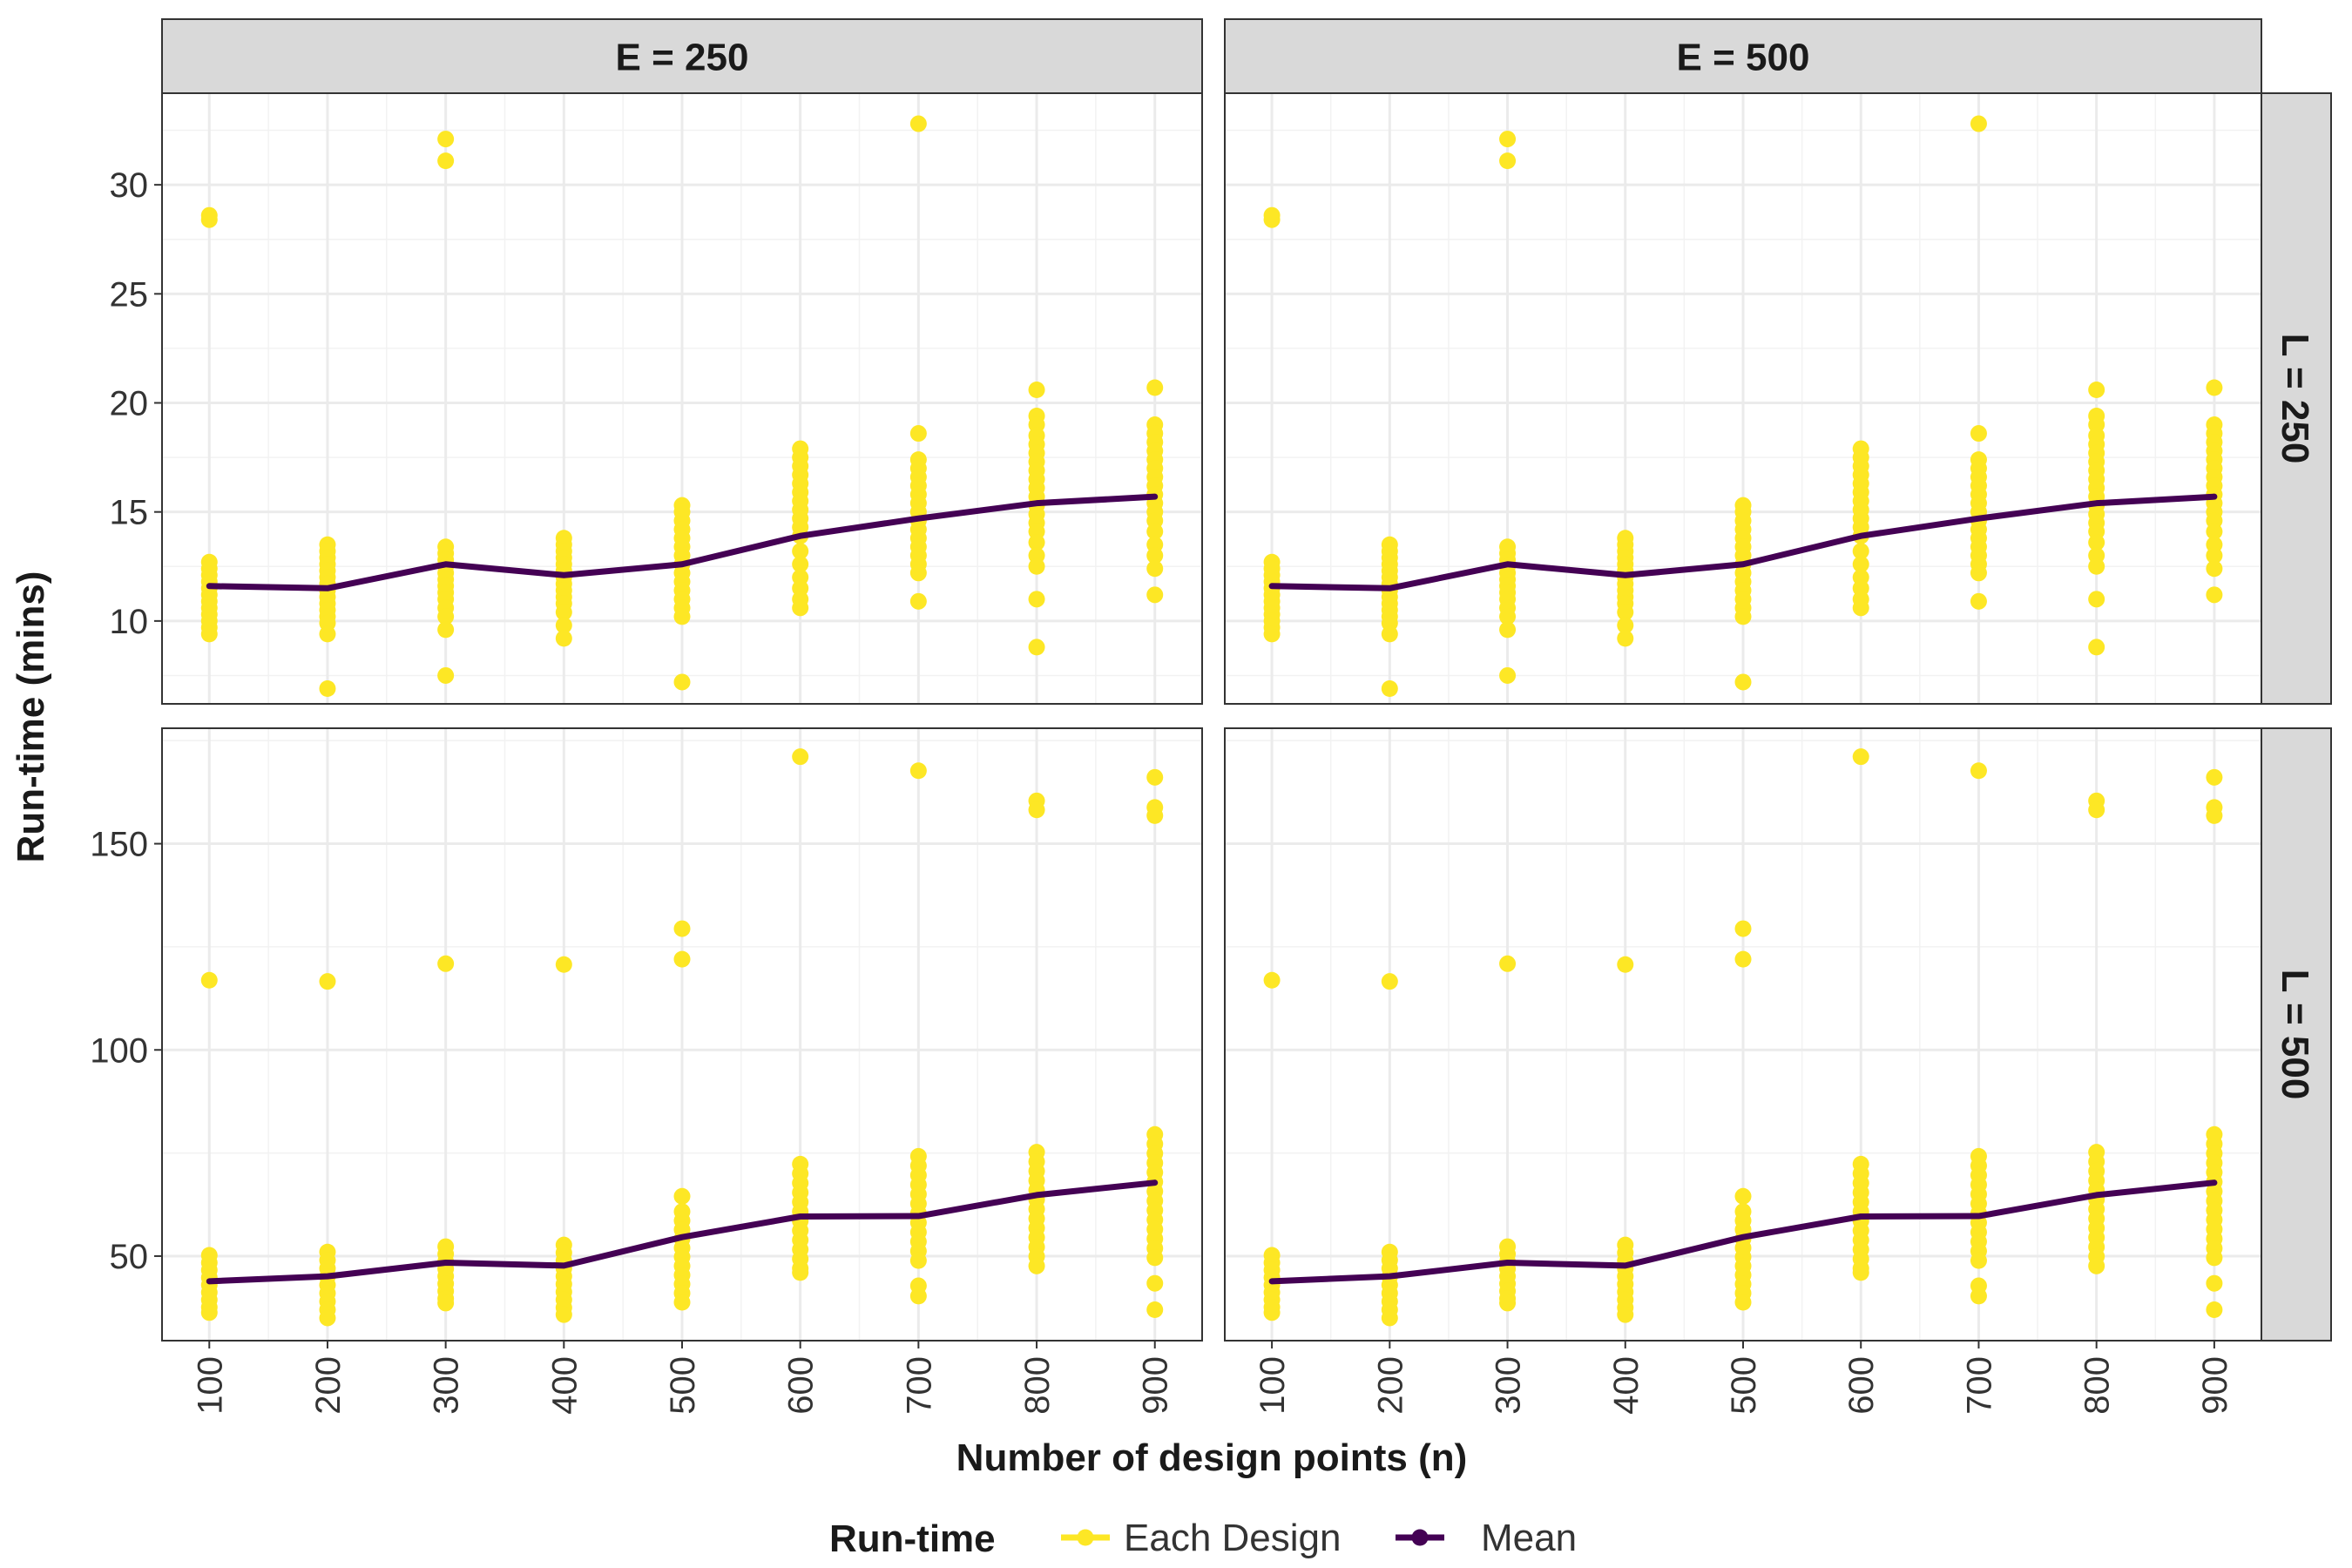  Describe the element at coordinates (129, 513) in the screenshot. I see `y-tick-label: 15` at that location.